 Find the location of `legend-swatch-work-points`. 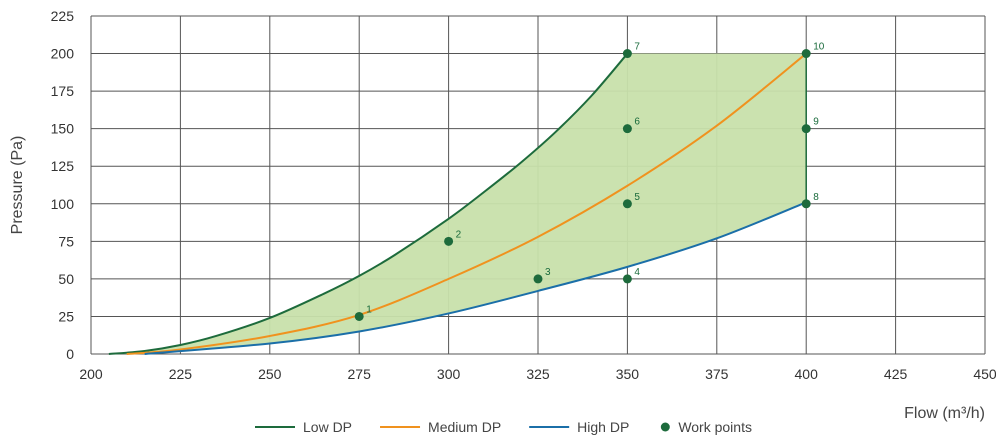

legend-swatch-work-points is located at coordinates (665, 427).